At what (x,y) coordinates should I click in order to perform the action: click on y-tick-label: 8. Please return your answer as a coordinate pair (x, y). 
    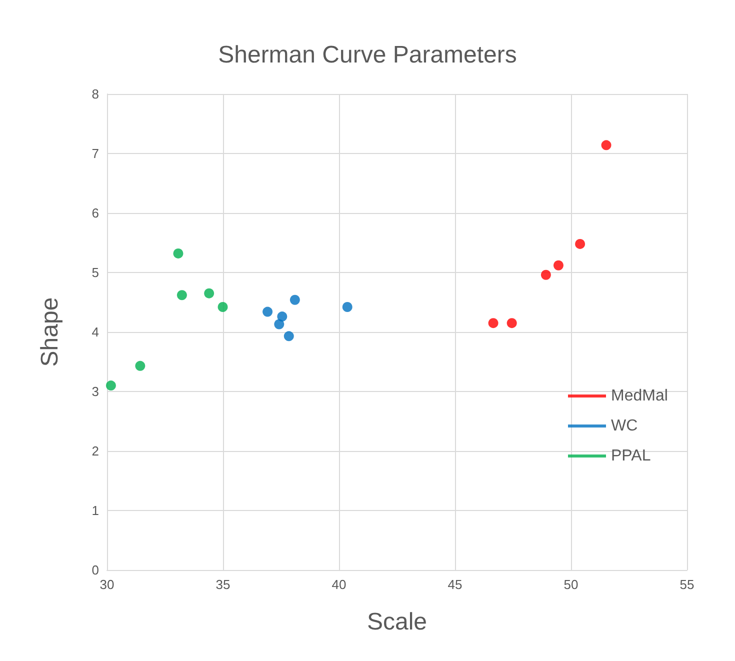
    Looking at the image, I should click on (95, 94).